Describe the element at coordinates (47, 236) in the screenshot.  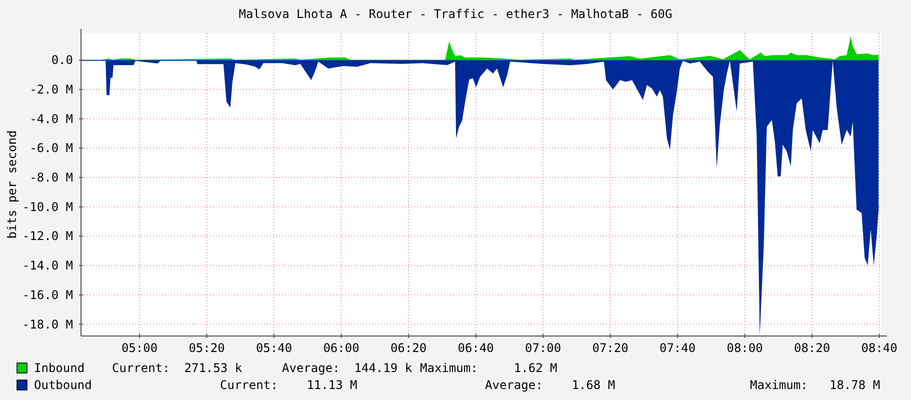
I see `y-tick-label: -12.0 M` at that location.